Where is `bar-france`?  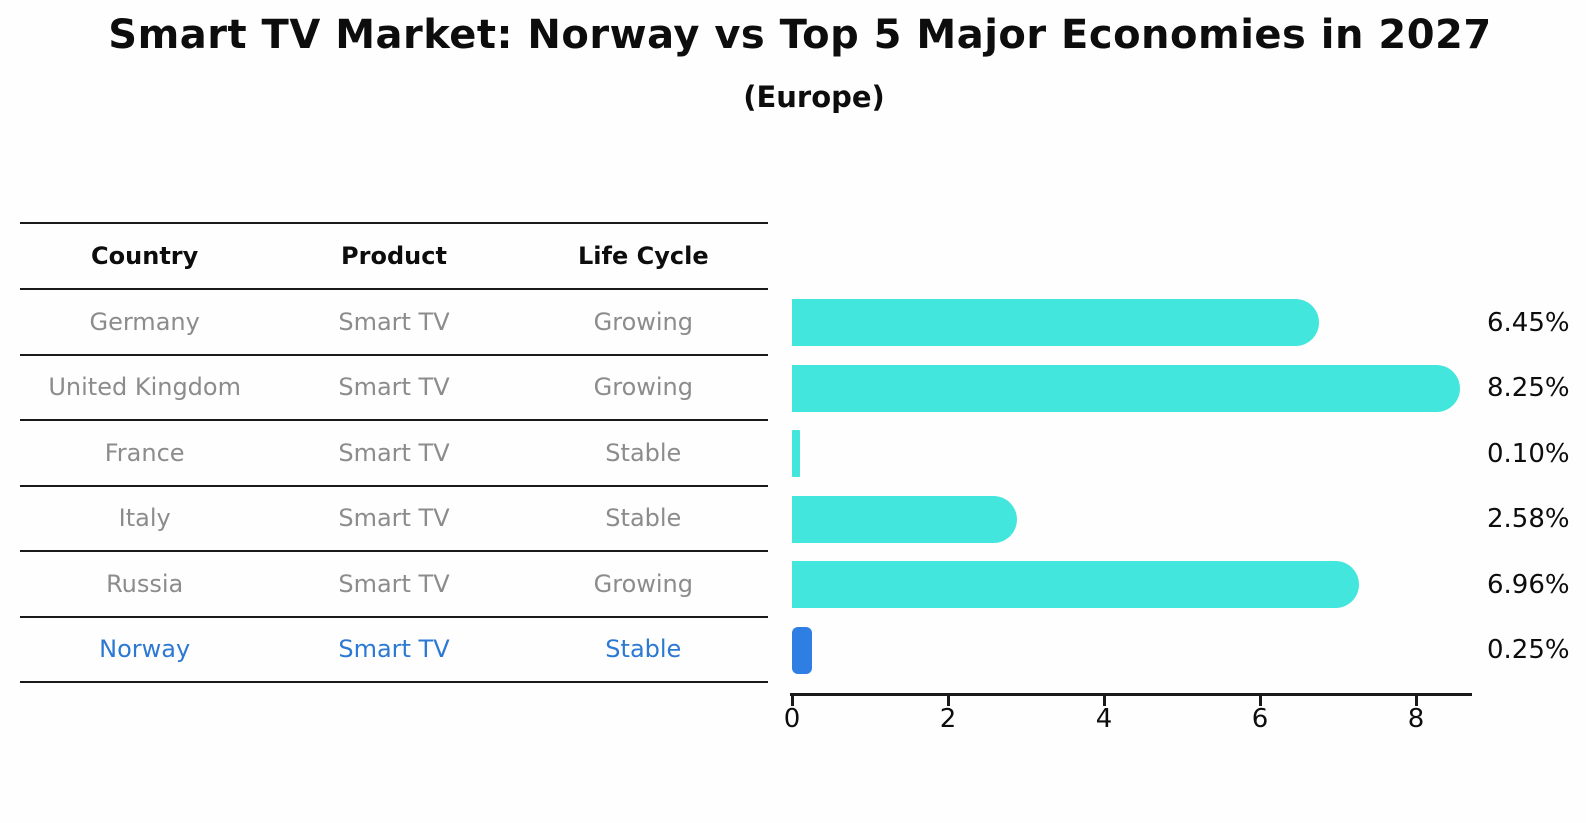 bar-france is located at coordinates (796, 454).